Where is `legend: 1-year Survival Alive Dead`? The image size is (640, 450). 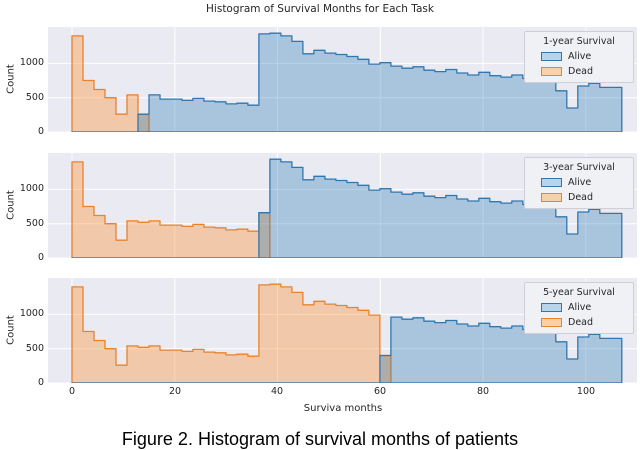 legend: 1-year Survival Alive Dead is located at coordinates (579, 57).